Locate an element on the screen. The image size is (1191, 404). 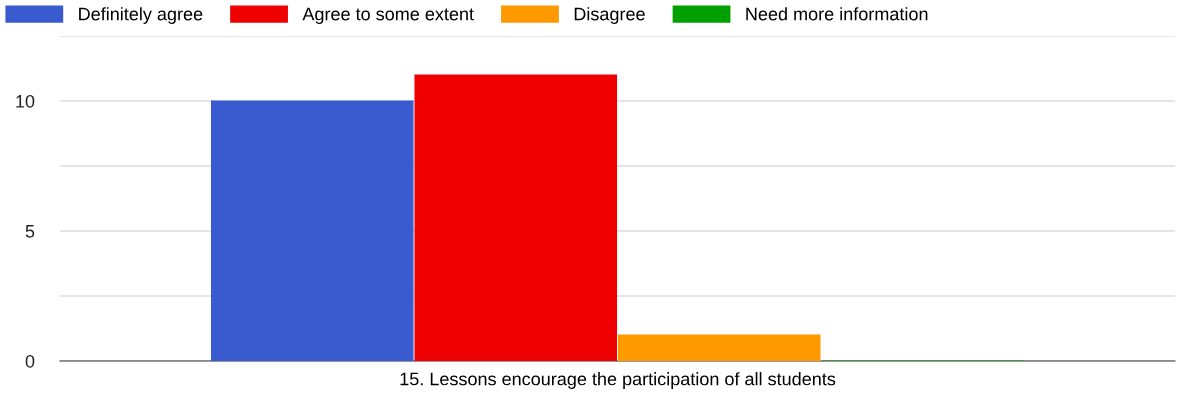
legend-label: Definitely agree is located at coordinates (141, 15).